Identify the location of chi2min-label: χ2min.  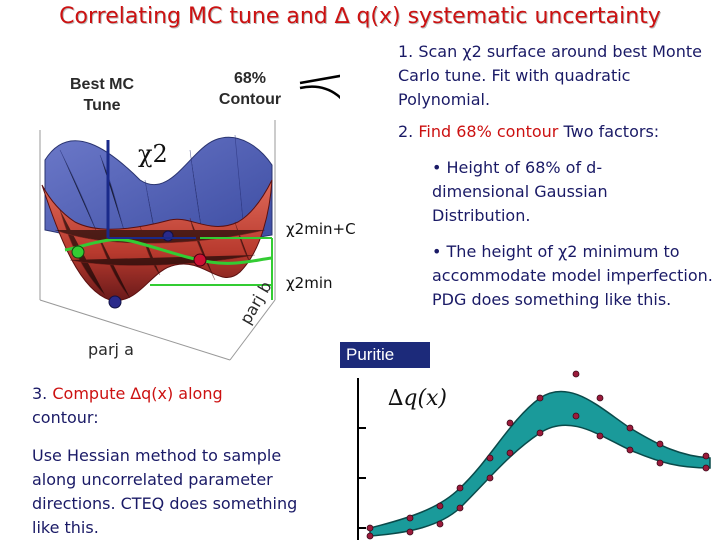
(309, 283).